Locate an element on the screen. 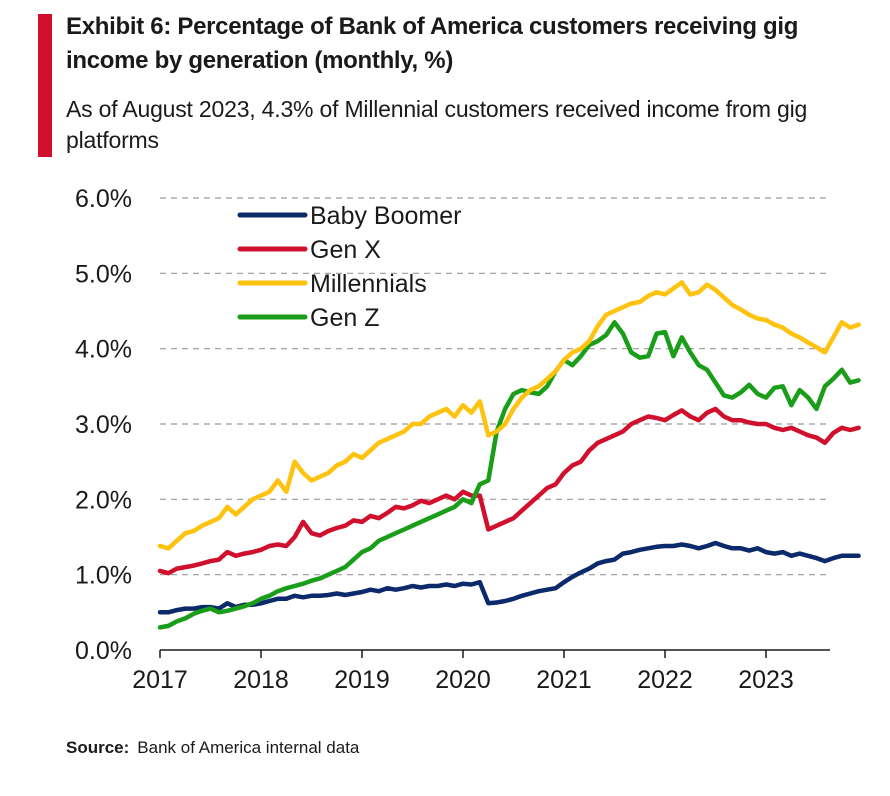 The height and width of the screenshot is (796, 890). source-text: Bank of America internal data is located at coordinates (248, 747).